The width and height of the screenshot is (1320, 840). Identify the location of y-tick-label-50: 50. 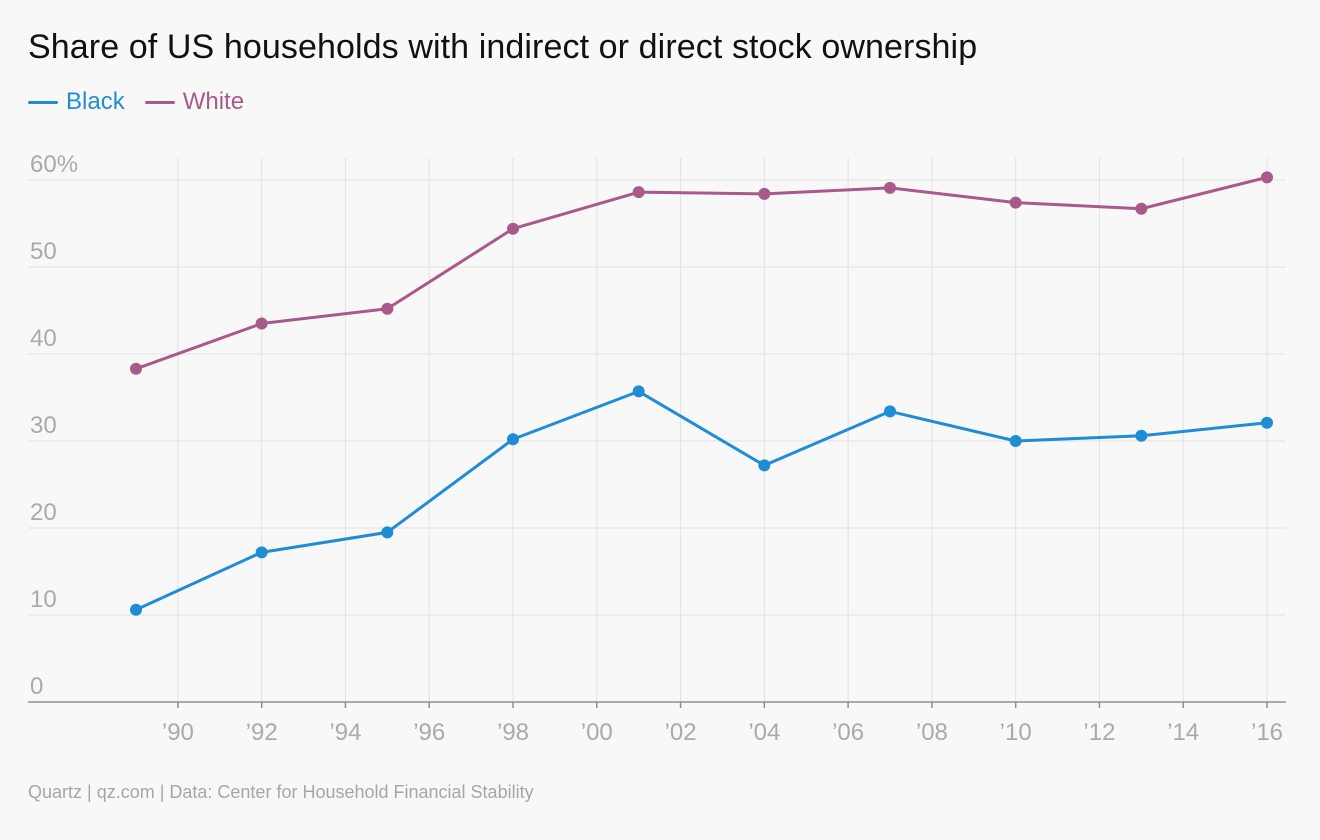
(43, 251).